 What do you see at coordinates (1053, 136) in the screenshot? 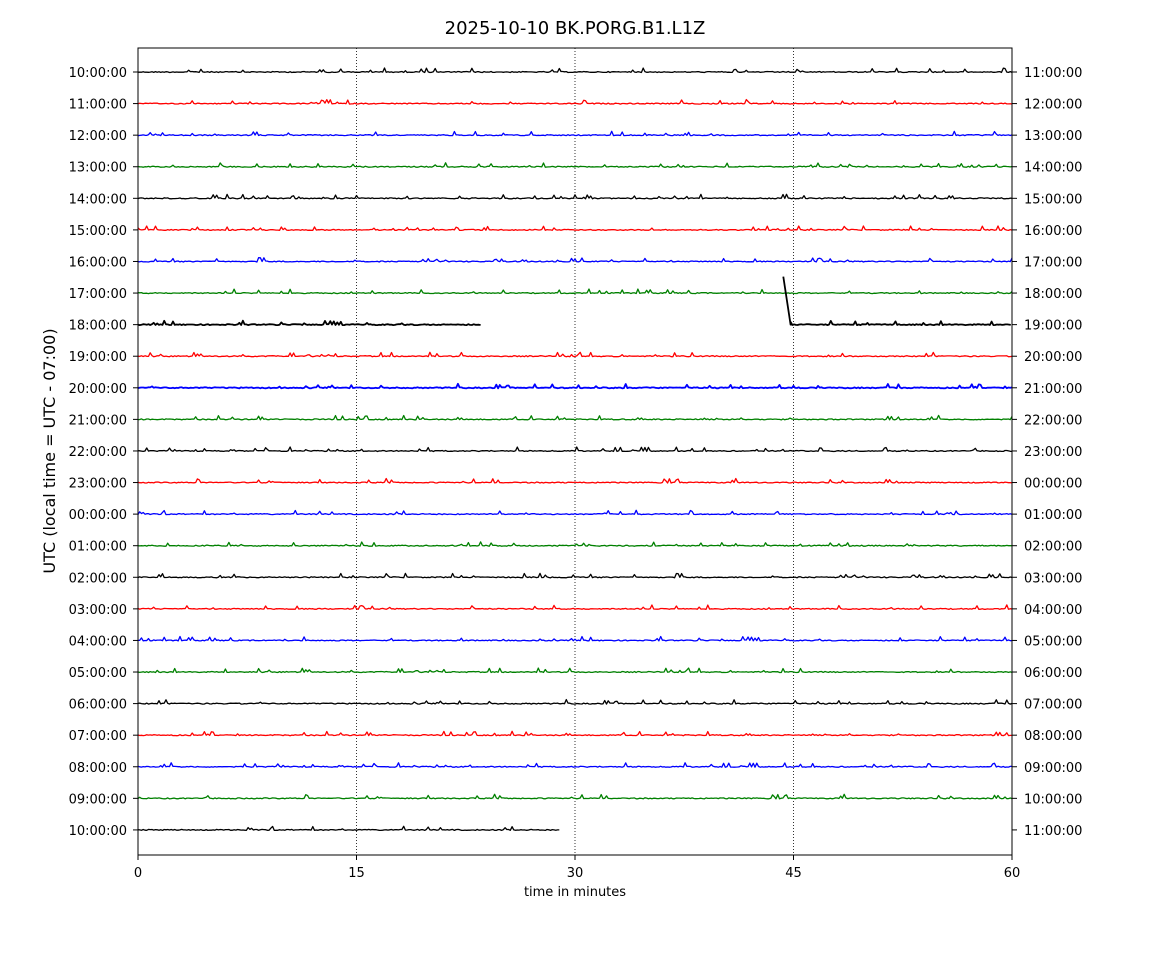
I see `y-tick-label-right: 13:00:00` at bounding box center [1053, 136].